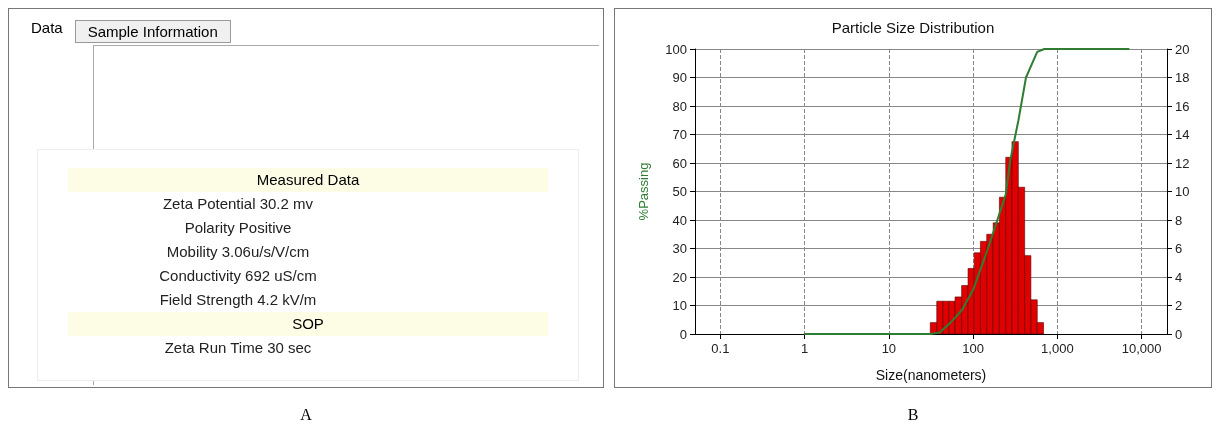 The image size is (1224, 425). Describe the element at coordinates (308, 324) in the screenshot. I see `text: SOP` at that location.